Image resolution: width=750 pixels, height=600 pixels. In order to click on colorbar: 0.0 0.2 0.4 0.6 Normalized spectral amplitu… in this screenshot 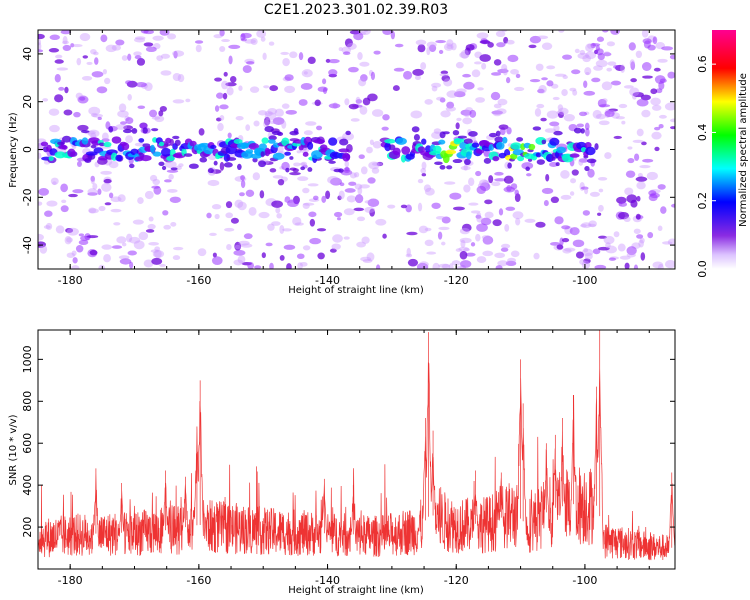, I will do `click(722, 154)`.